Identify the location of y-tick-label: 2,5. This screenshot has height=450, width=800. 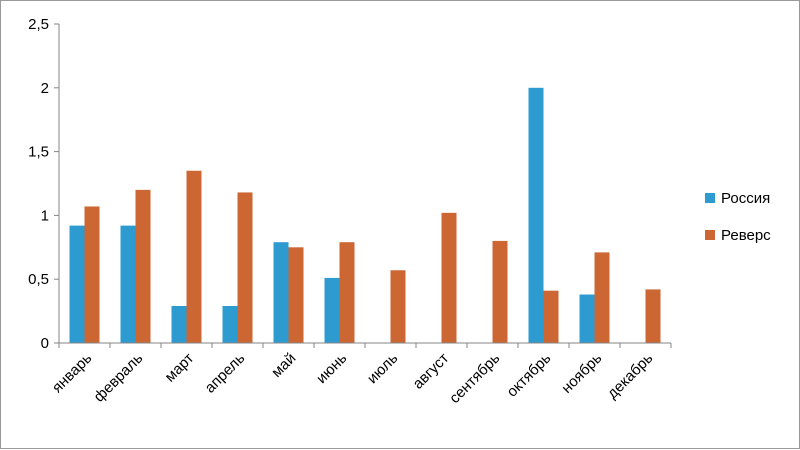
(38, 24).